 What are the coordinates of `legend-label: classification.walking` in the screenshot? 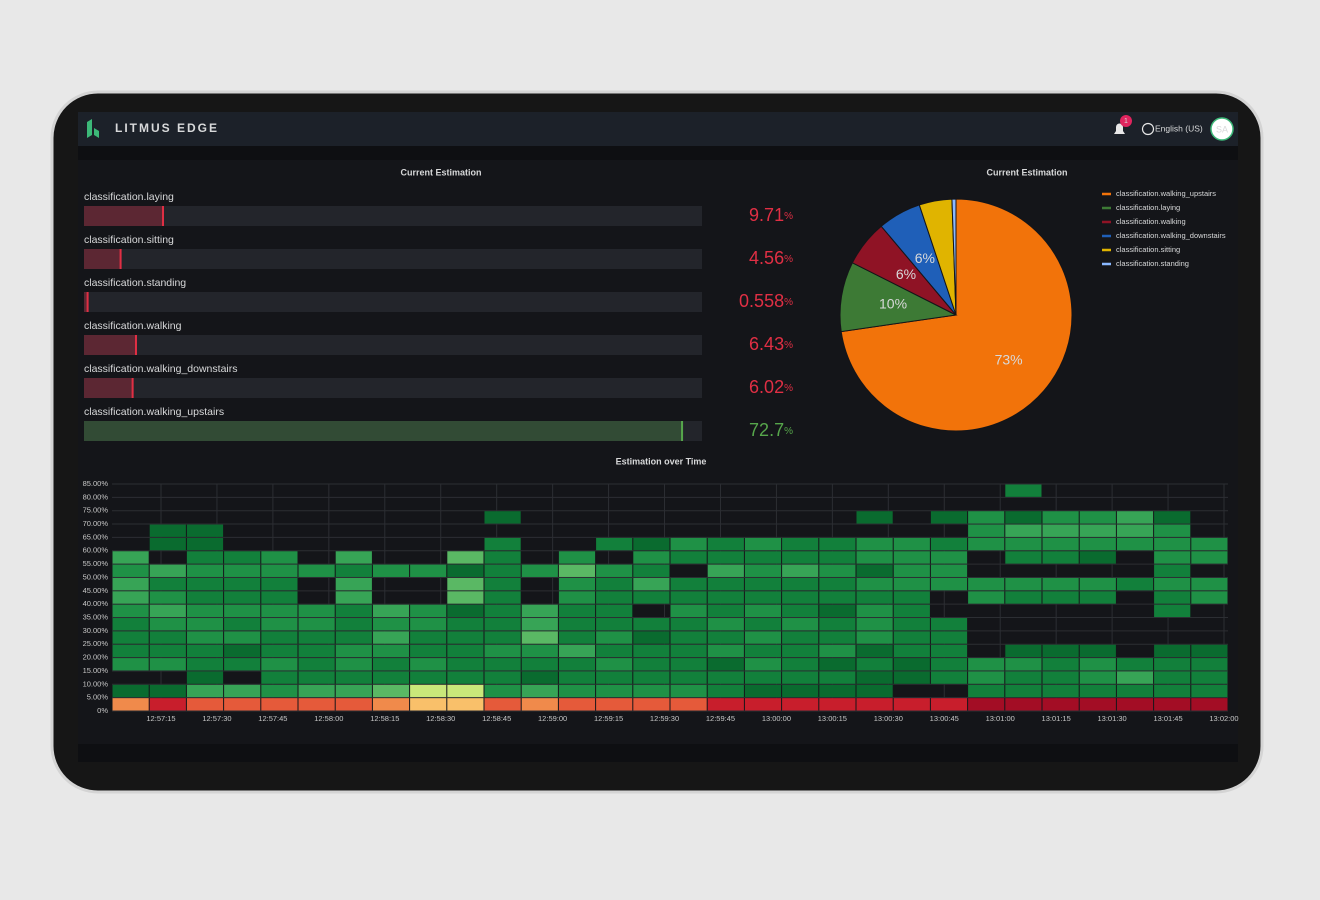 It's located at (1151, 221).